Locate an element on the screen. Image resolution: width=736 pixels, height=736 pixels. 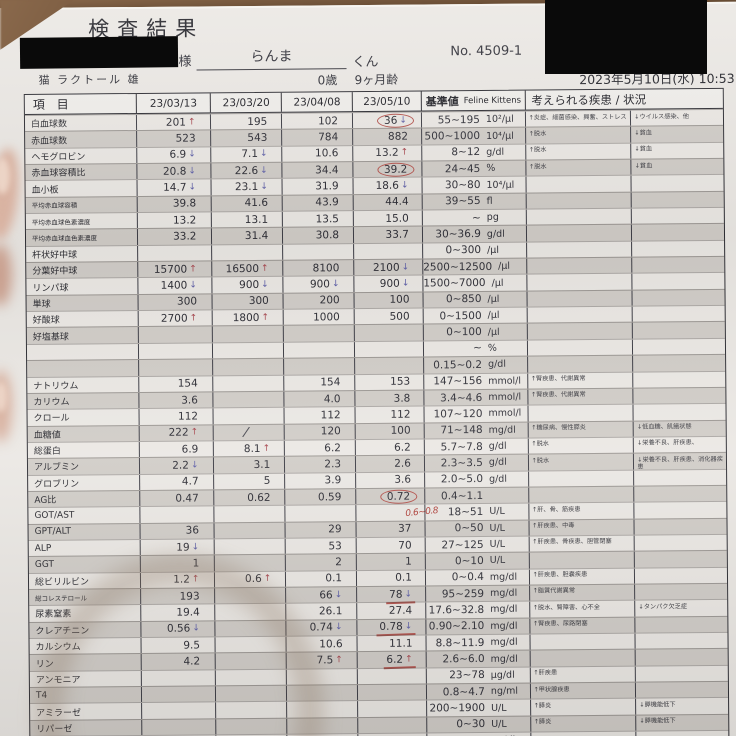
test-item-label: 平均赤血球血色素濃度 is located at coordinates (81, 237).